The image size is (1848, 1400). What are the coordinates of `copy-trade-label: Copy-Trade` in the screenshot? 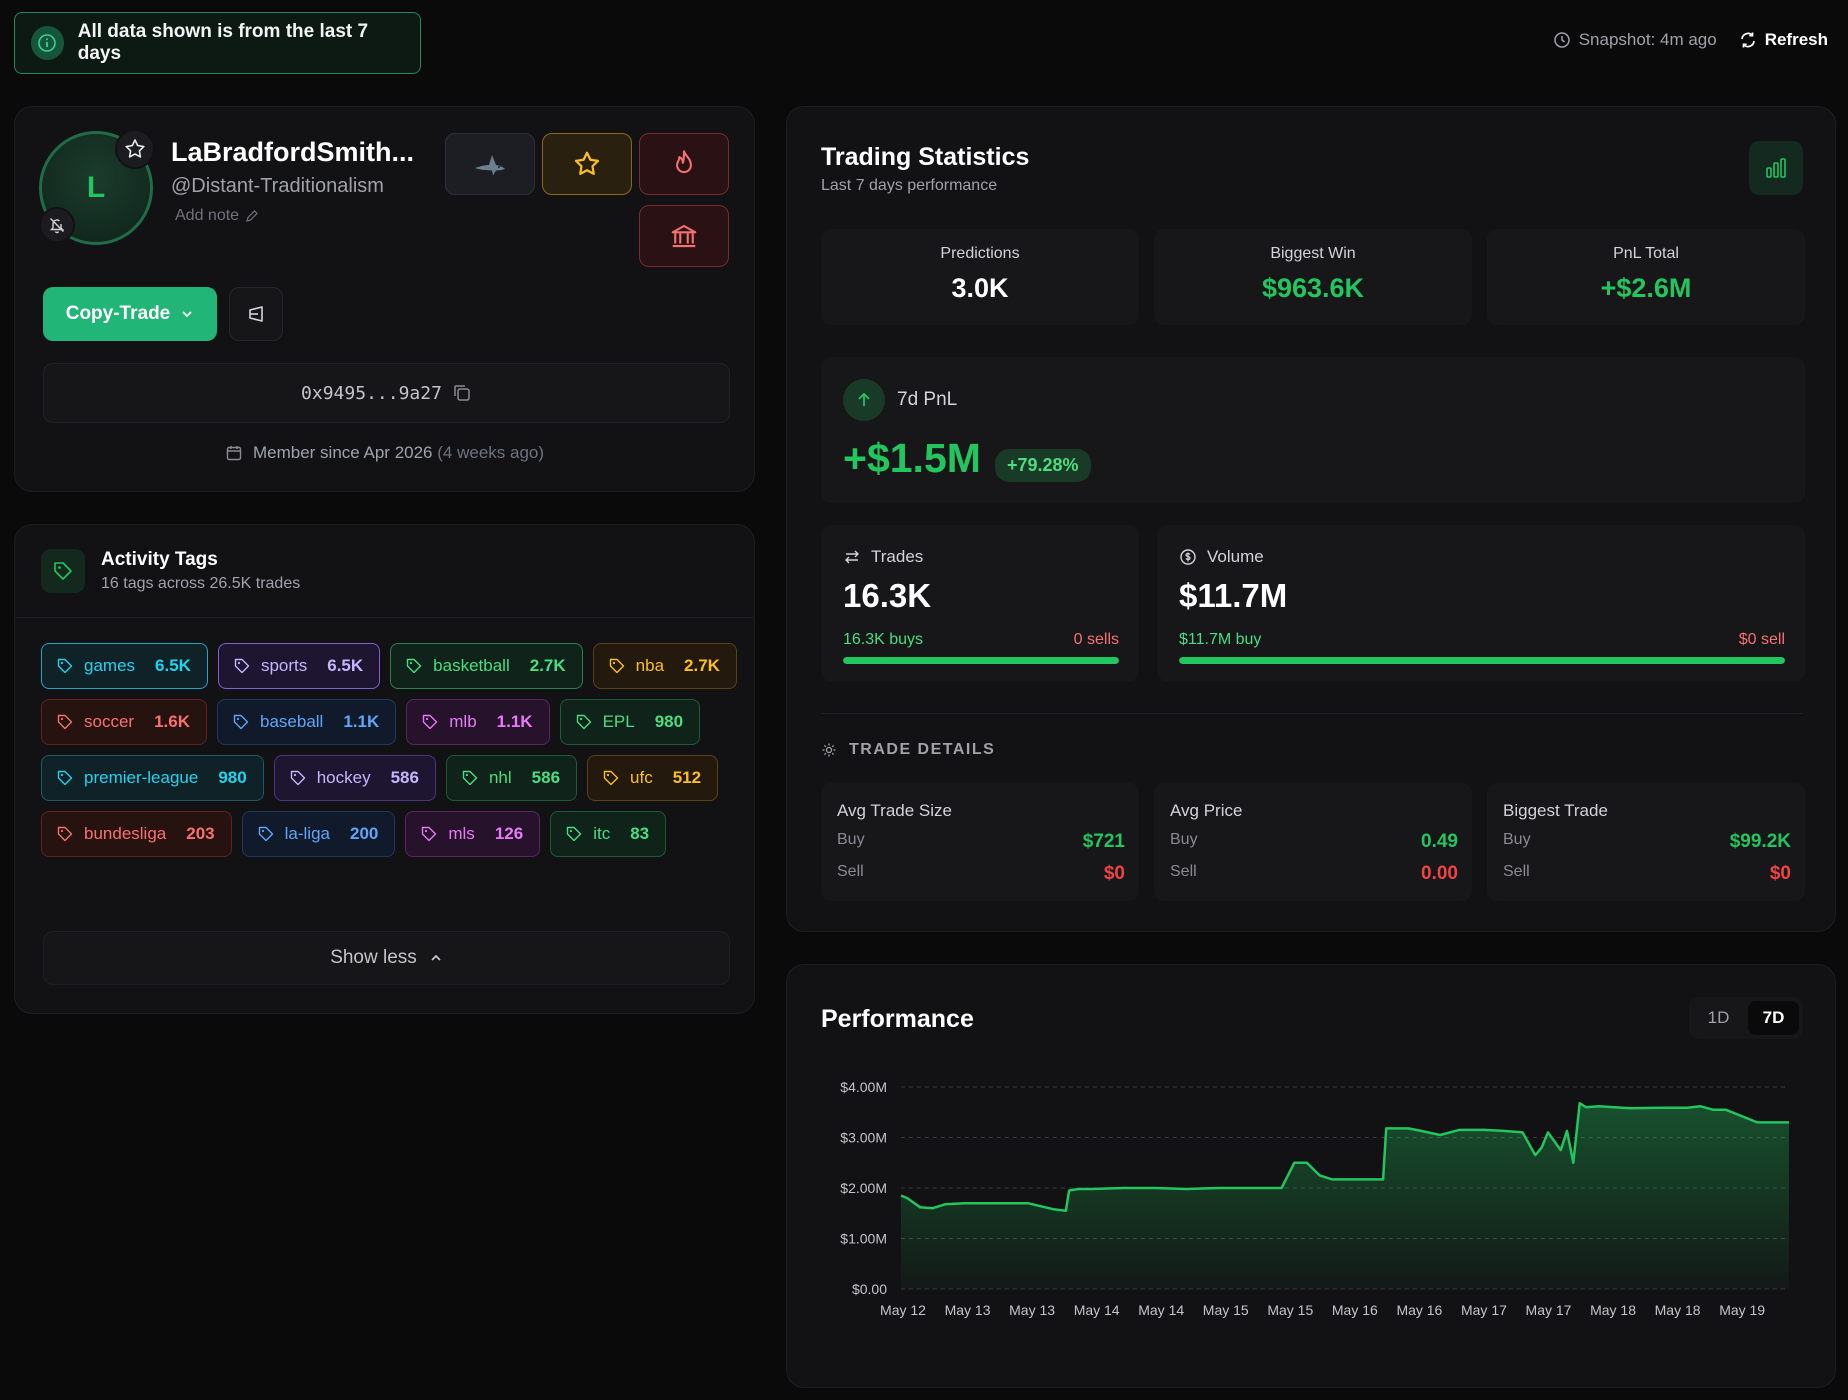 It's located at (118, 313).